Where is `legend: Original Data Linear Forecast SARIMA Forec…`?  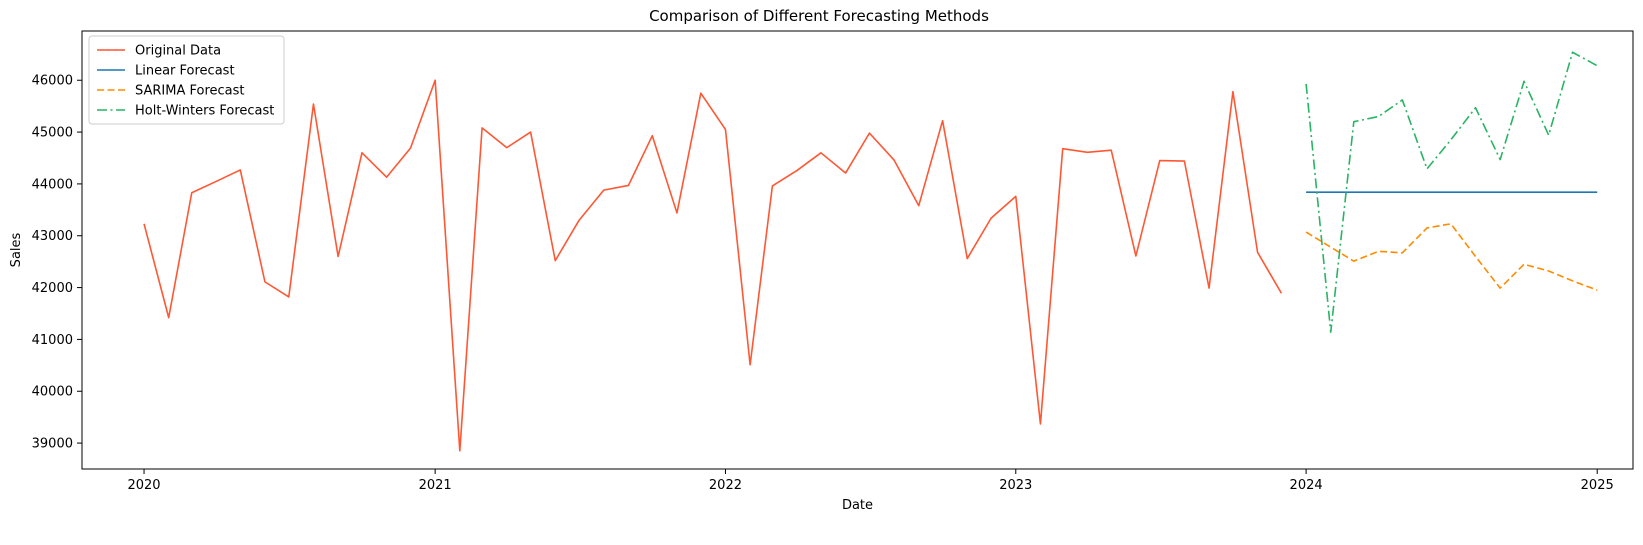 legend: Original Data Linear Forecast SARIMA Forec… is located at coordinates (186, 80).